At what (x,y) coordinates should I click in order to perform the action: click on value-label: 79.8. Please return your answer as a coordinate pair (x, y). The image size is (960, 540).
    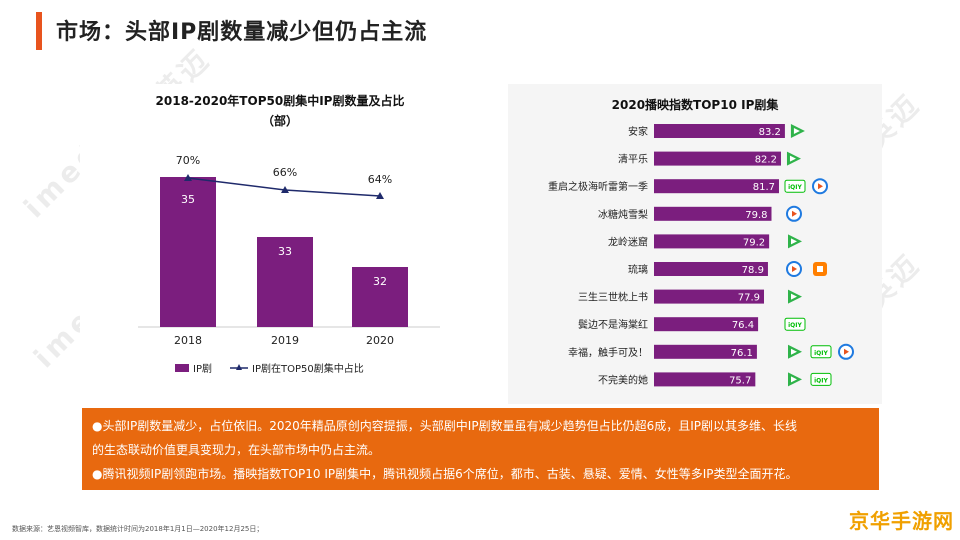
    Looking at the image, I should click on (756, 215).